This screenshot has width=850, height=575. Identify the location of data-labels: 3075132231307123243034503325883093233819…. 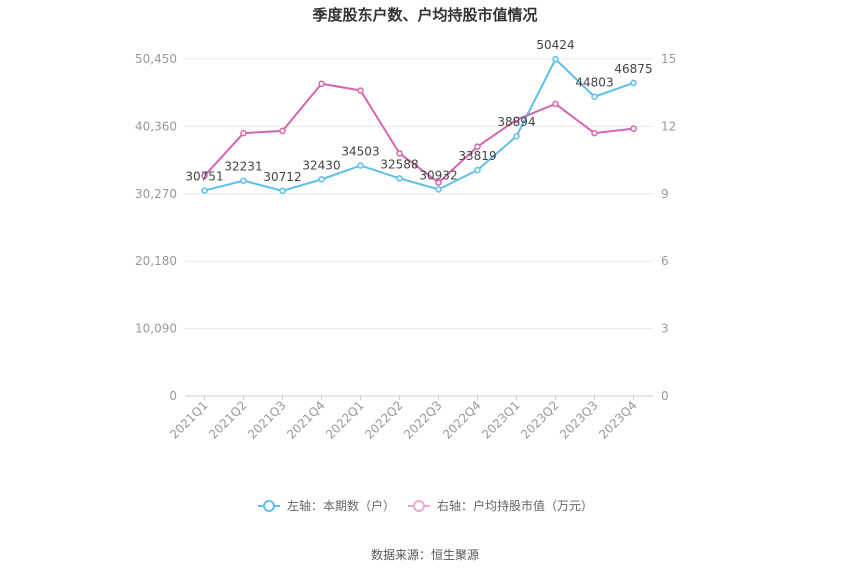
(418, 111).